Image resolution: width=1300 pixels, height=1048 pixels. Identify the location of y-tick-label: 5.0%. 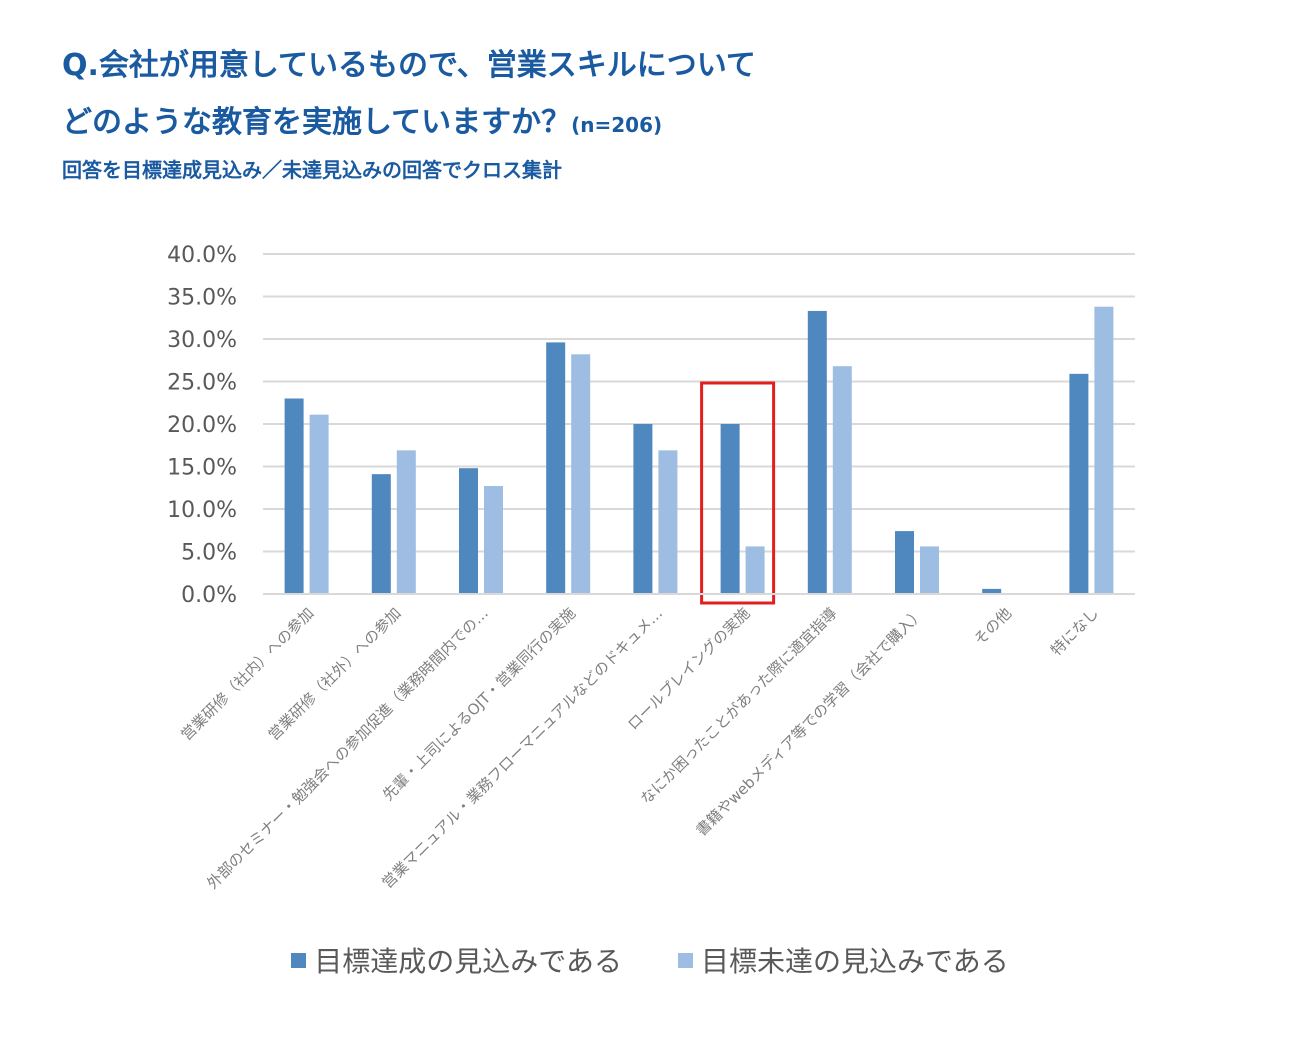
(209, 553).